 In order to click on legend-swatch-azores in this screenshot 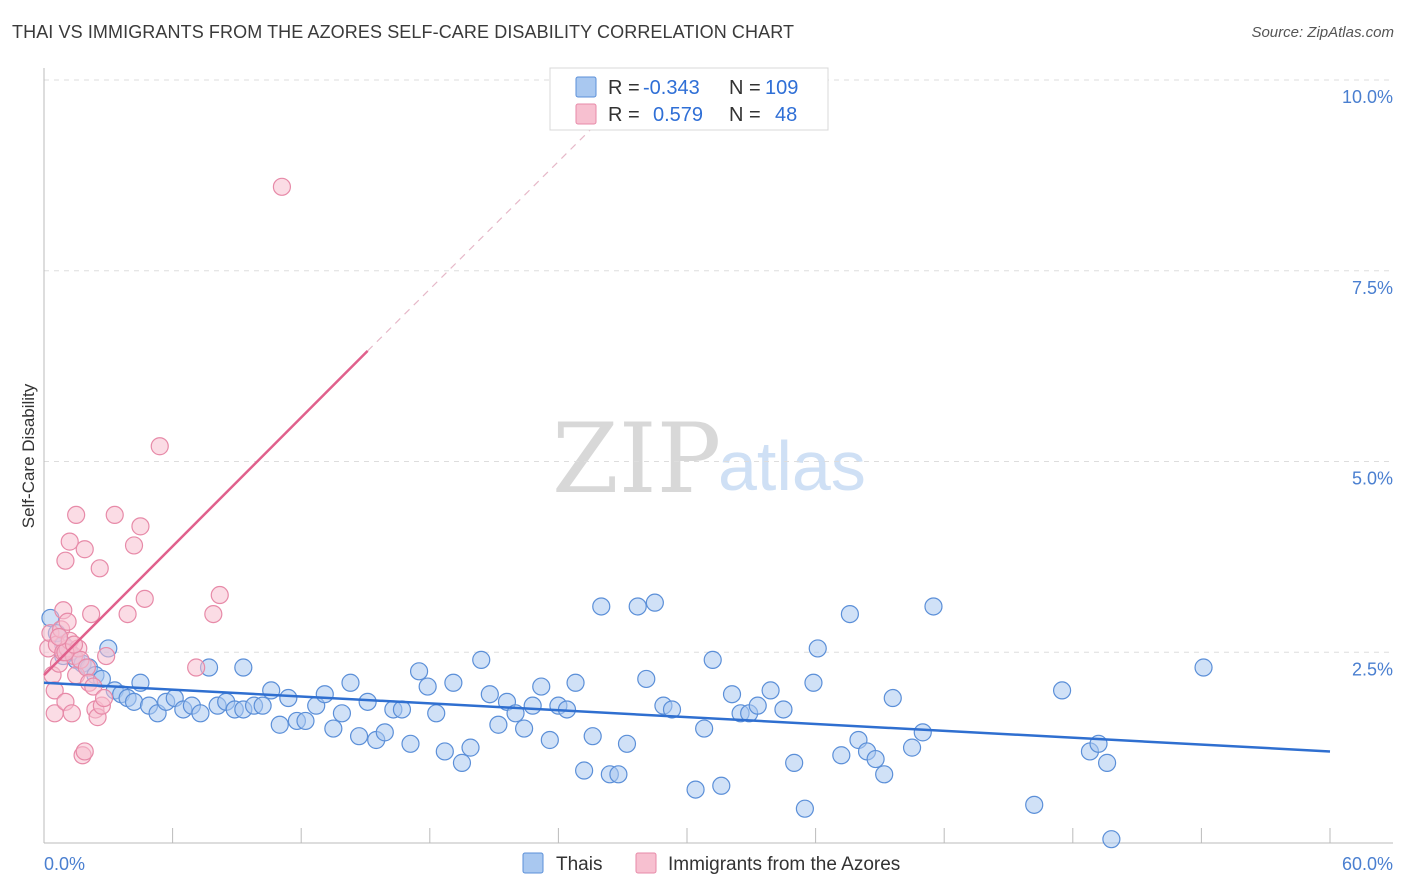, I will do `click(586, 114)`.